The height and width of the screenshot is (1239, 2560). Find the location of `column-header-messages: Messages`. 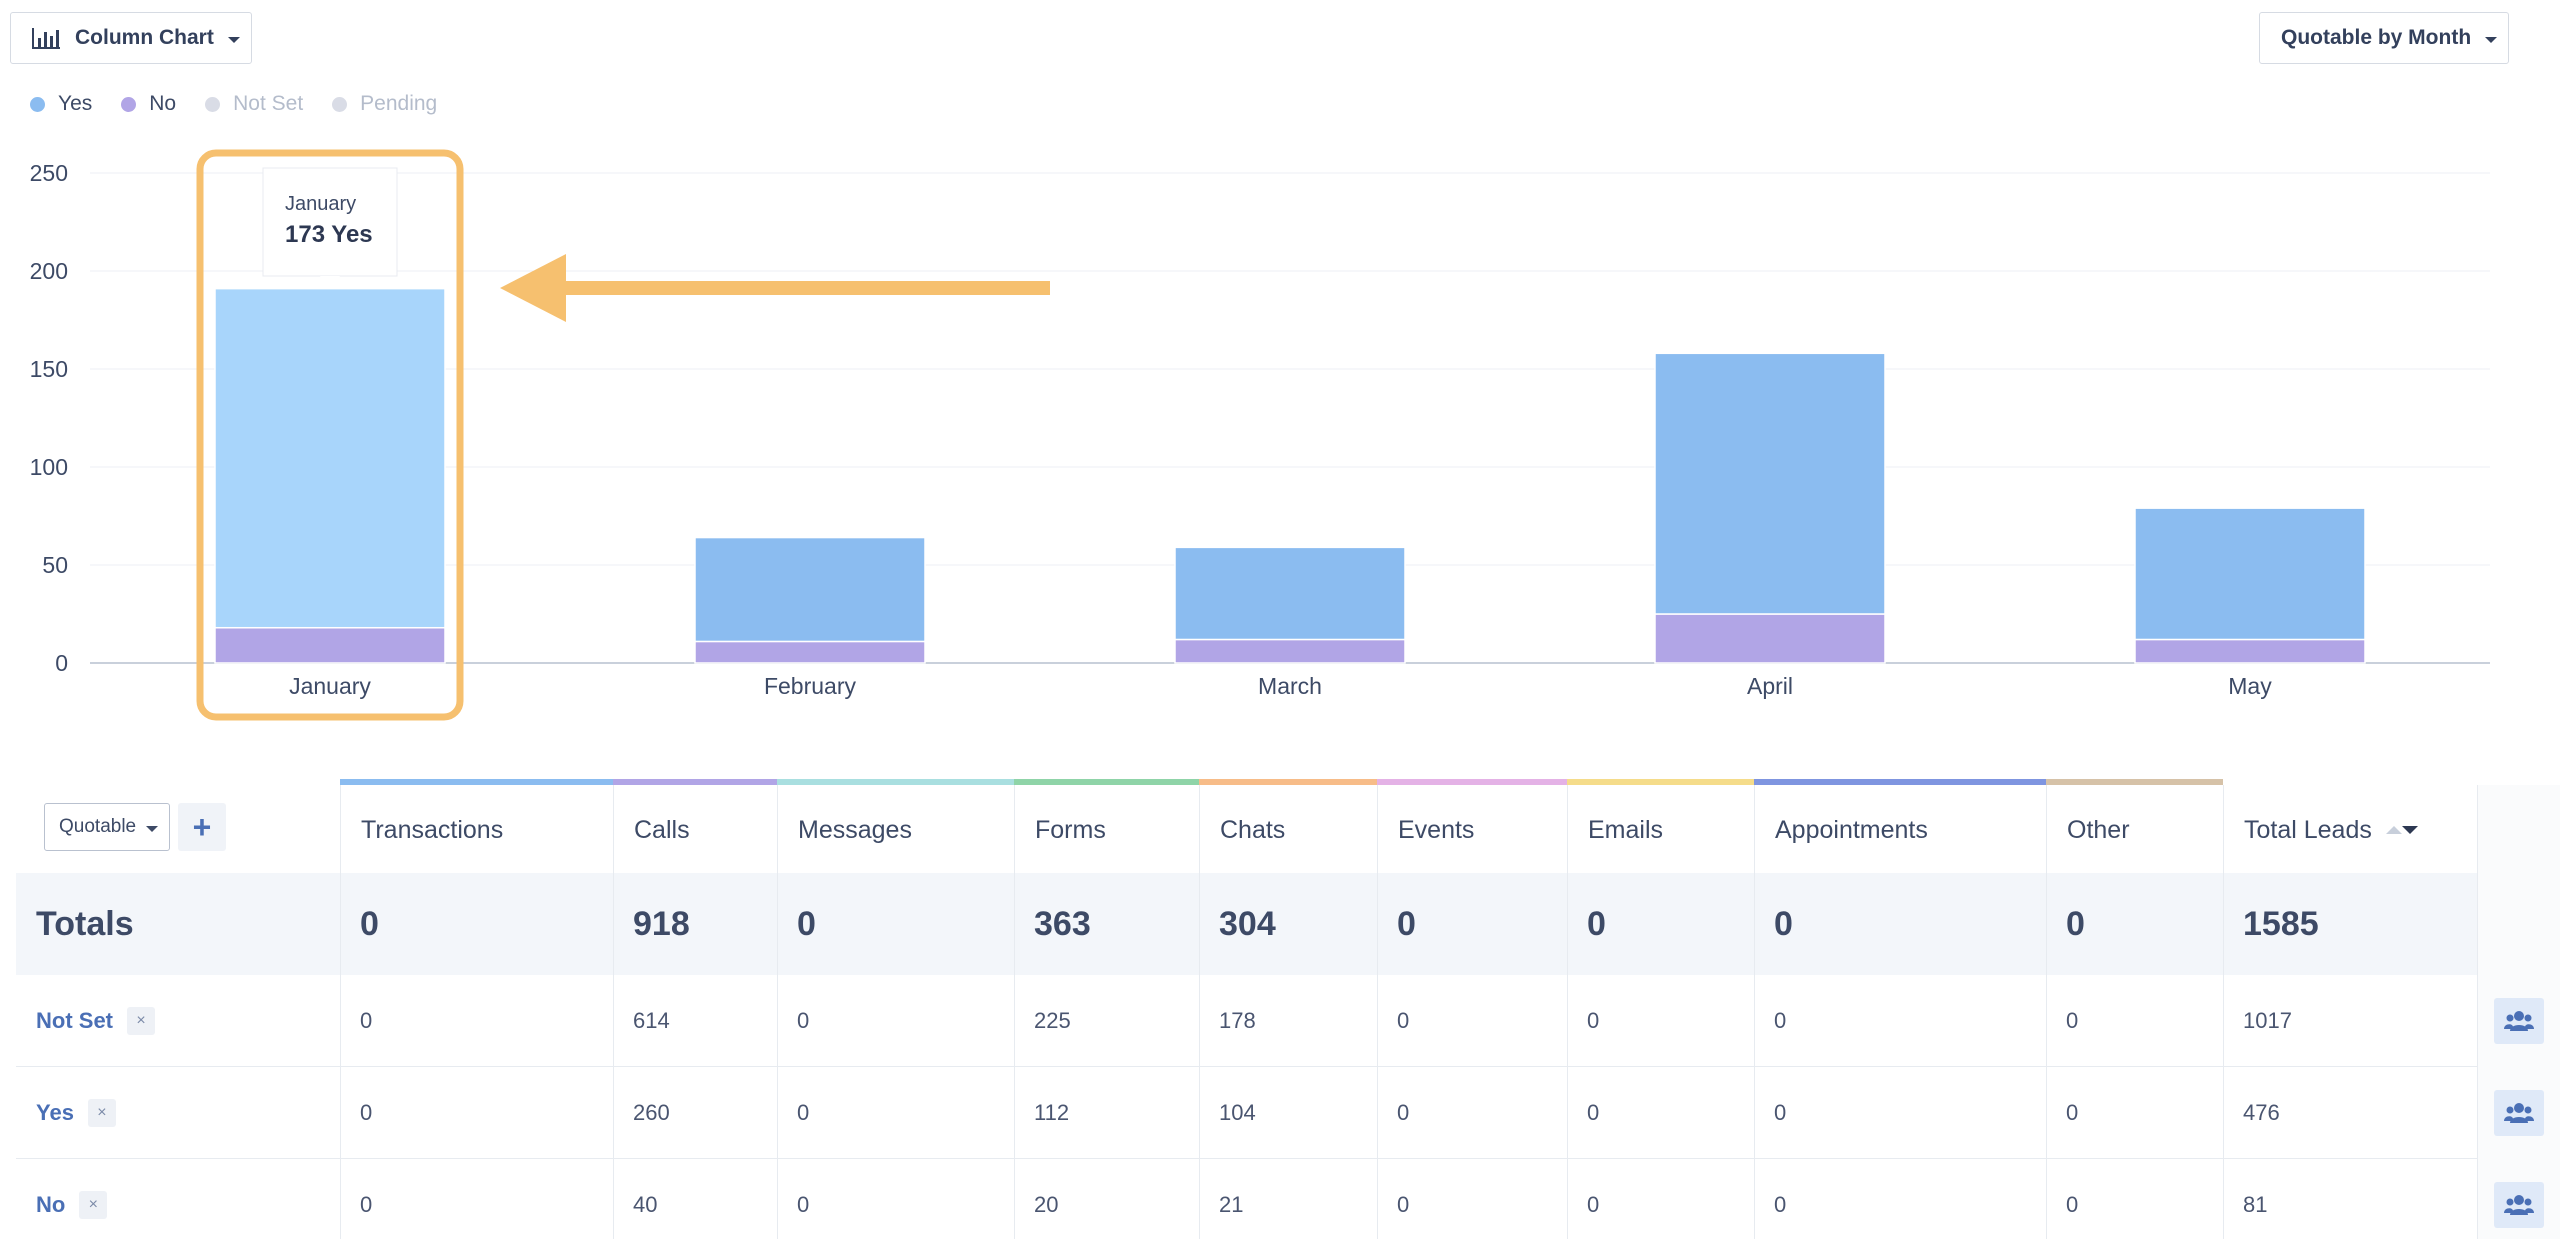

column-header-messages: Messages is located at coordinates (895, 830).